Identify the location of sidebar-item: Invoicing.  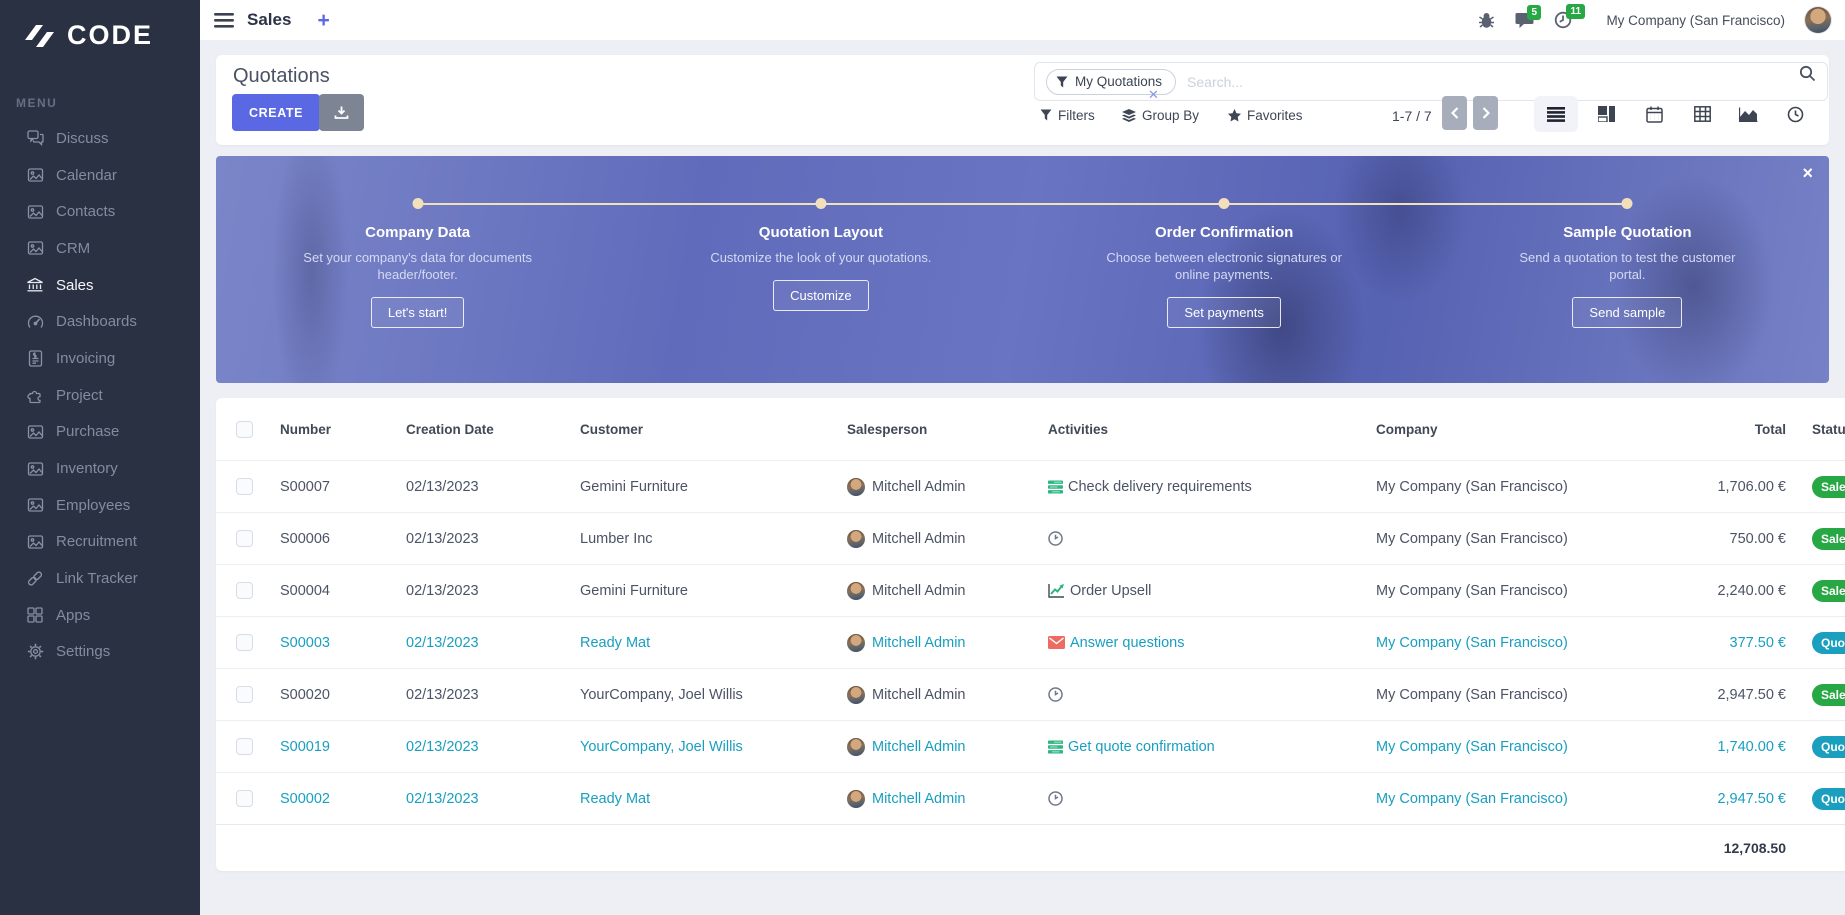
(100, 358).